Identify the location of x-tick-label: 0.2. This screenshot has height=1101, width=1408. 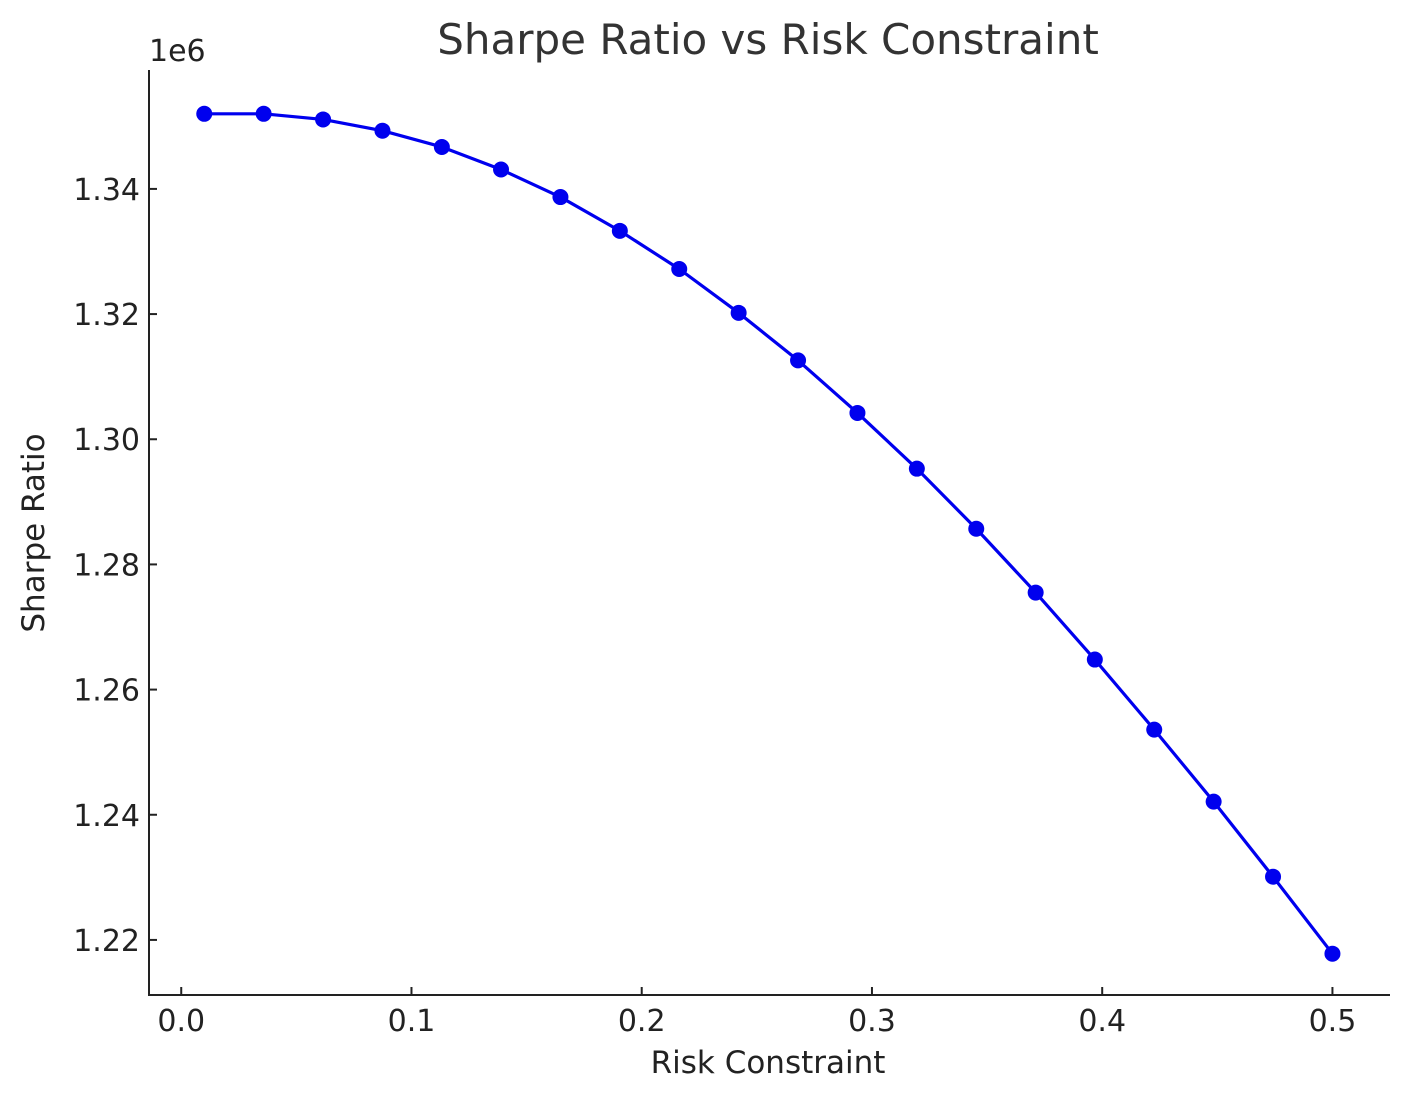
(642, 1021).